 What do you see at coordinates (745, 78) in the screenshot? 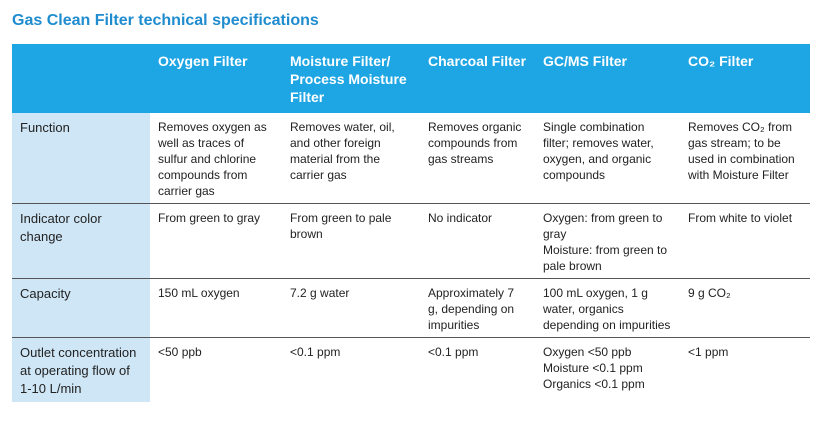
I see `column-header: CO₂ Filter` at bounding box center [745, 78].